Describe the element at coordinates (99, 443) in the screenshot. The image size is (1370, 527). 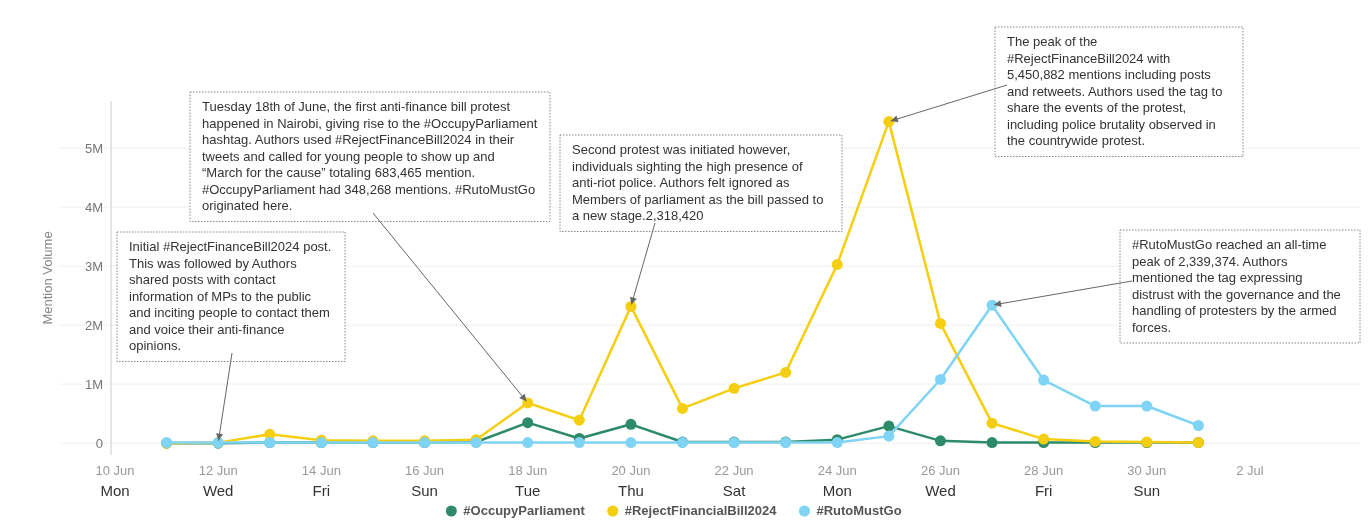
I see `y-tick-label: 0` at that location.